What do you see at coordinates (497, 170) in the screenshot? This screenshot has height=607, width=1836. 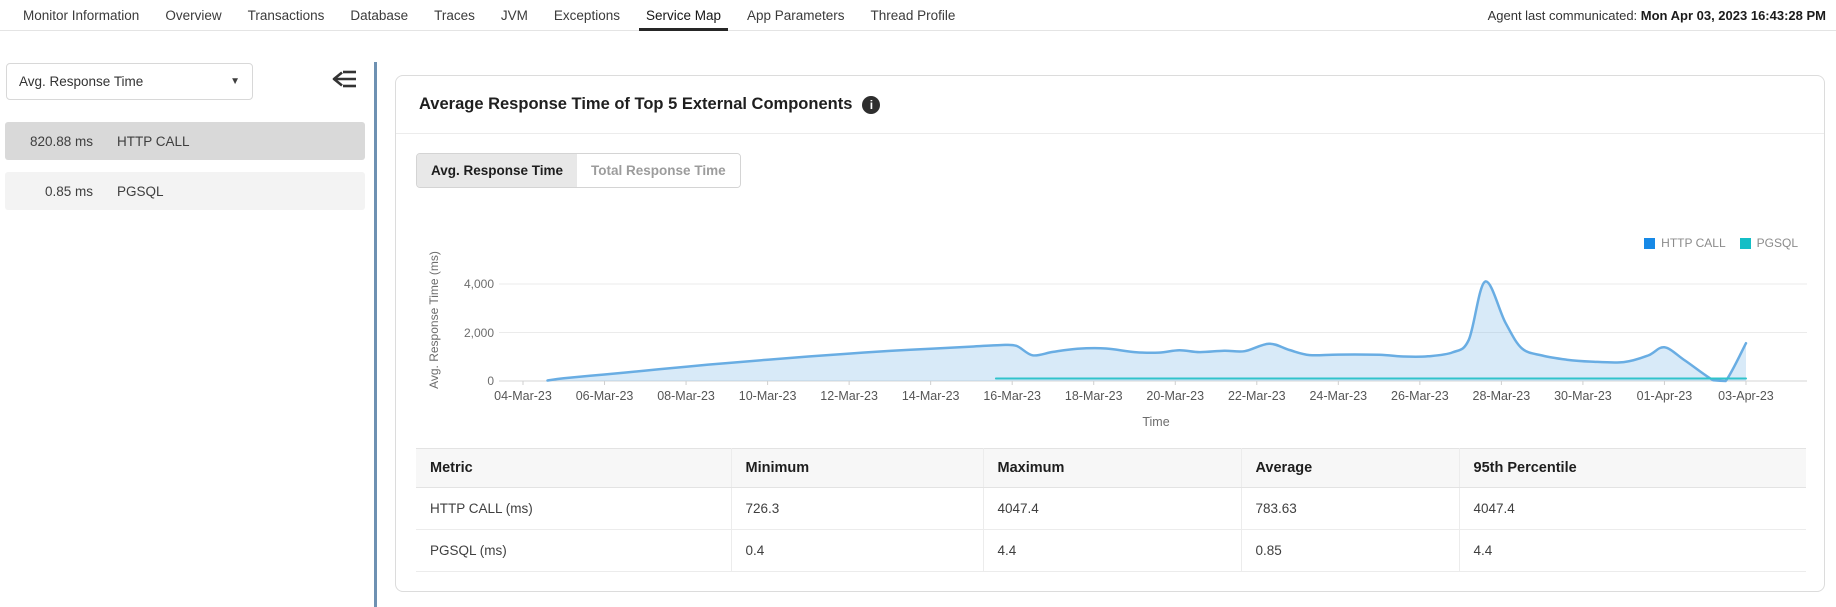 I see `tab-avg-response-time: Avg. Response Time` at bounding box center [497, 170].